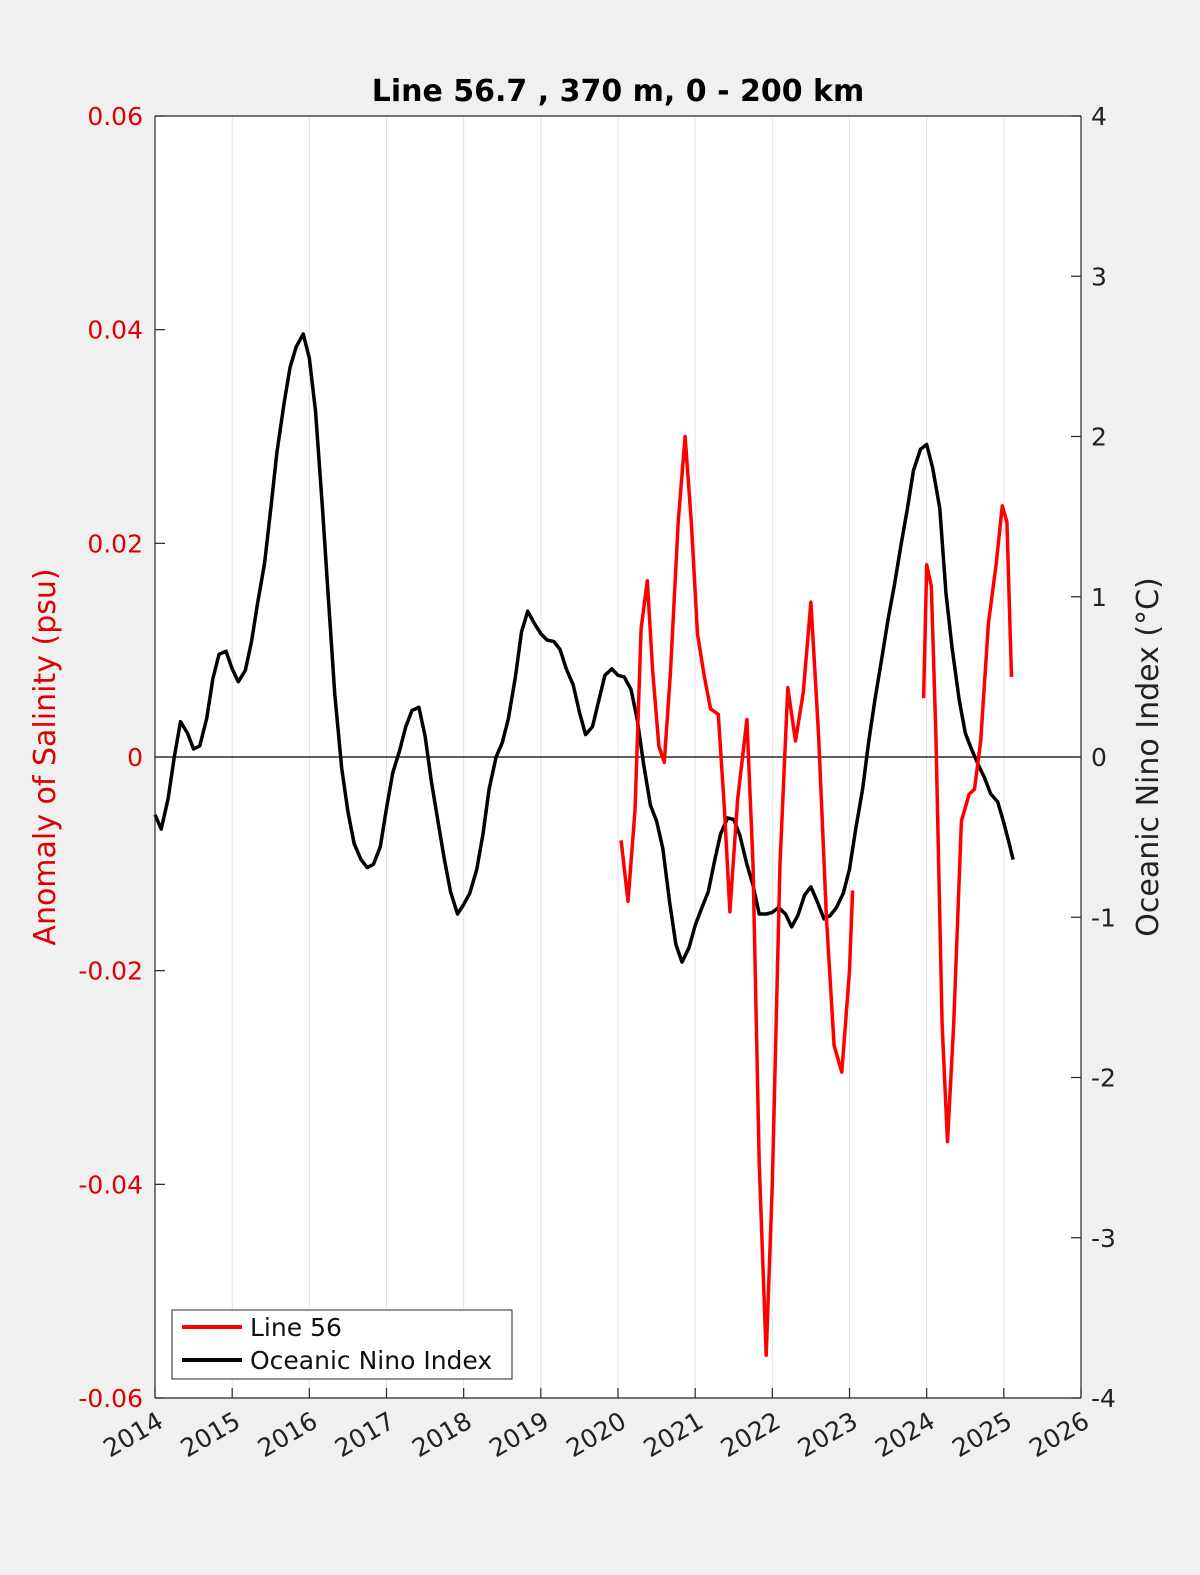  What do you see at coordinates (751, 1434) in the screenshot?
I see `x-tick-label: 2022` at bounding box center [751, 1434].